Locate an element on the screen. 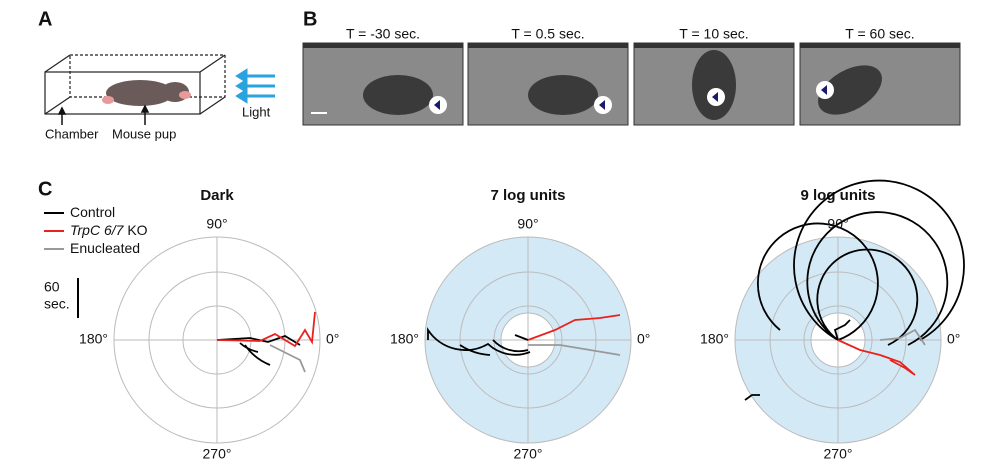 The height and width of the screenshot is (473, 1000). panel-label: C is located at coordinates (45, 189).